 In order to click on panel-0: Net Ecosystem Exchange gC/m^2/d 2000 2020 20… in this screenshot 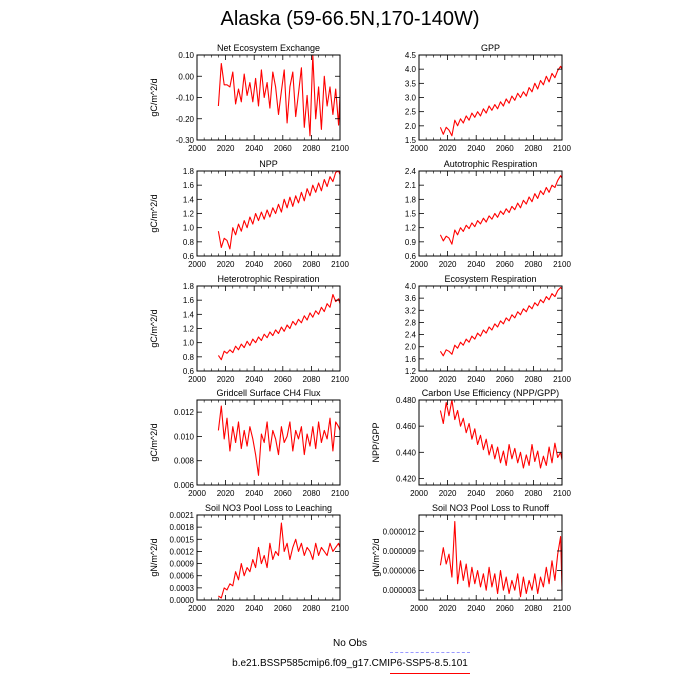, I will do `click(249, 98)`.